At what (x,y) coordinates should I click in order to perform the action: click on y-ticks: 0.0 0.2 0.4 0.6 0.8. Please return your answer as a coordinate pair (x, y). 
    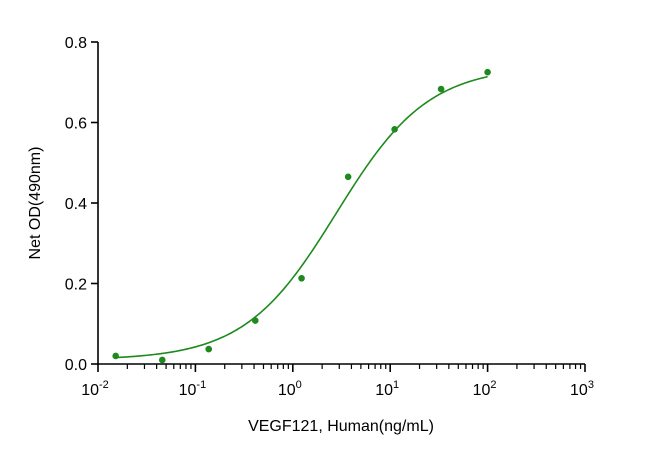
    Looking at the image, I should click on (81, 204).